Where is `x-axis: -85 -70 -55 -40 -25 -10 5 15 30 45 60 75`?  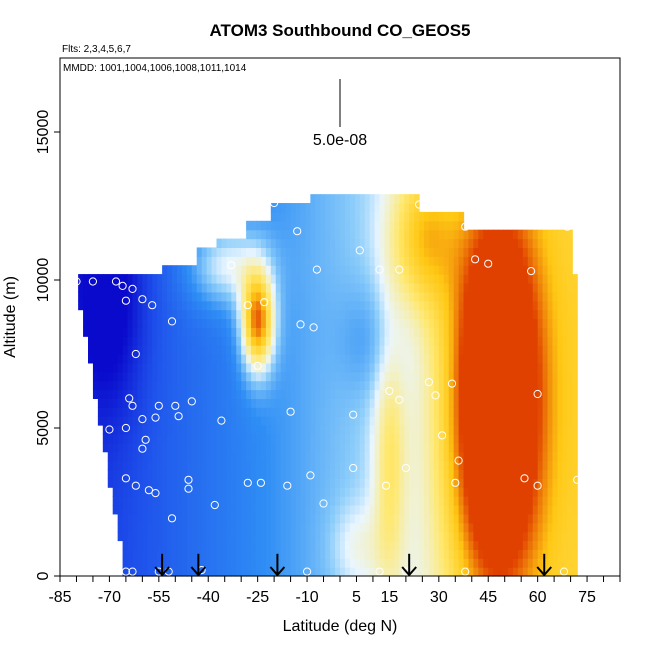 x-axis: -85 -70 -55 -40 -25 -10 5 15 30 45 60 75 is located at coordinates (334, 590).